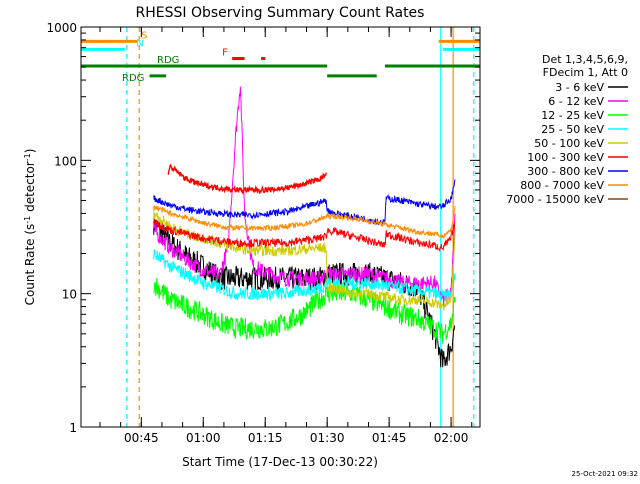 The height and width of the screenshot is (484, 640). I want to click on timestamp: 25-Oct-2021 09:32, so click(605, 474).